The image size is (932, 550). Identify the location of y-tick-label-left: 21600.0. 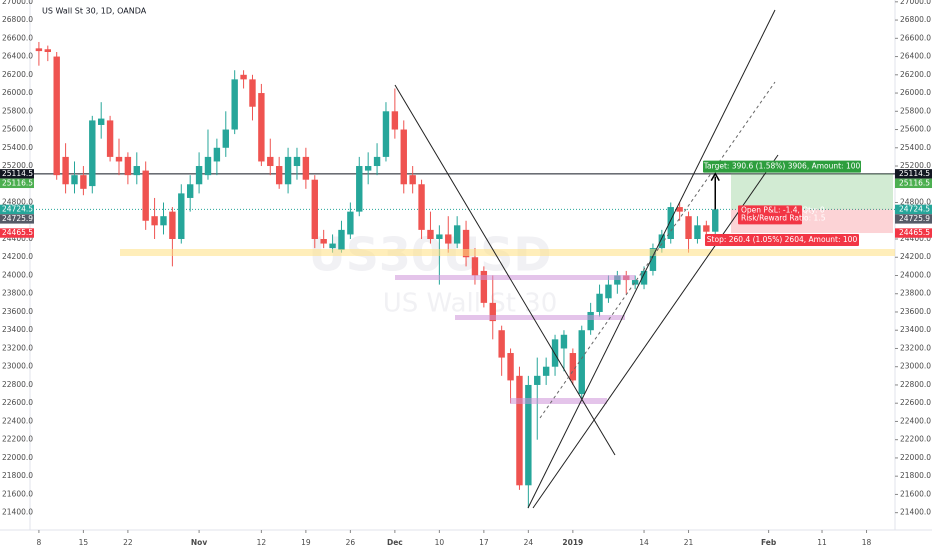
(17, 493).